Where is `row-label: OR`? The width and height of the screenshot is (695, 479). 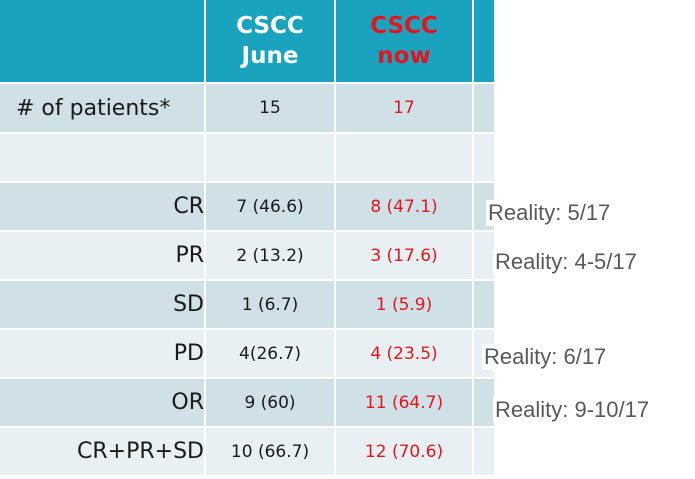
row-label: OR is located at coordinates (103, 403).